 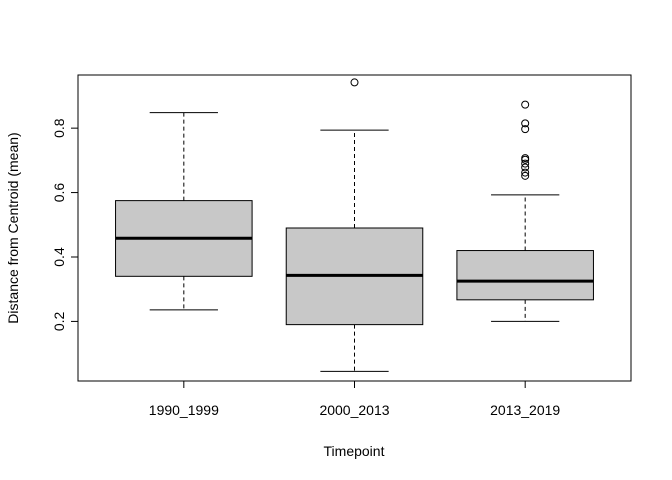 I want to click on x-tick-label: 2000_2013, so click(x=354, y=410).